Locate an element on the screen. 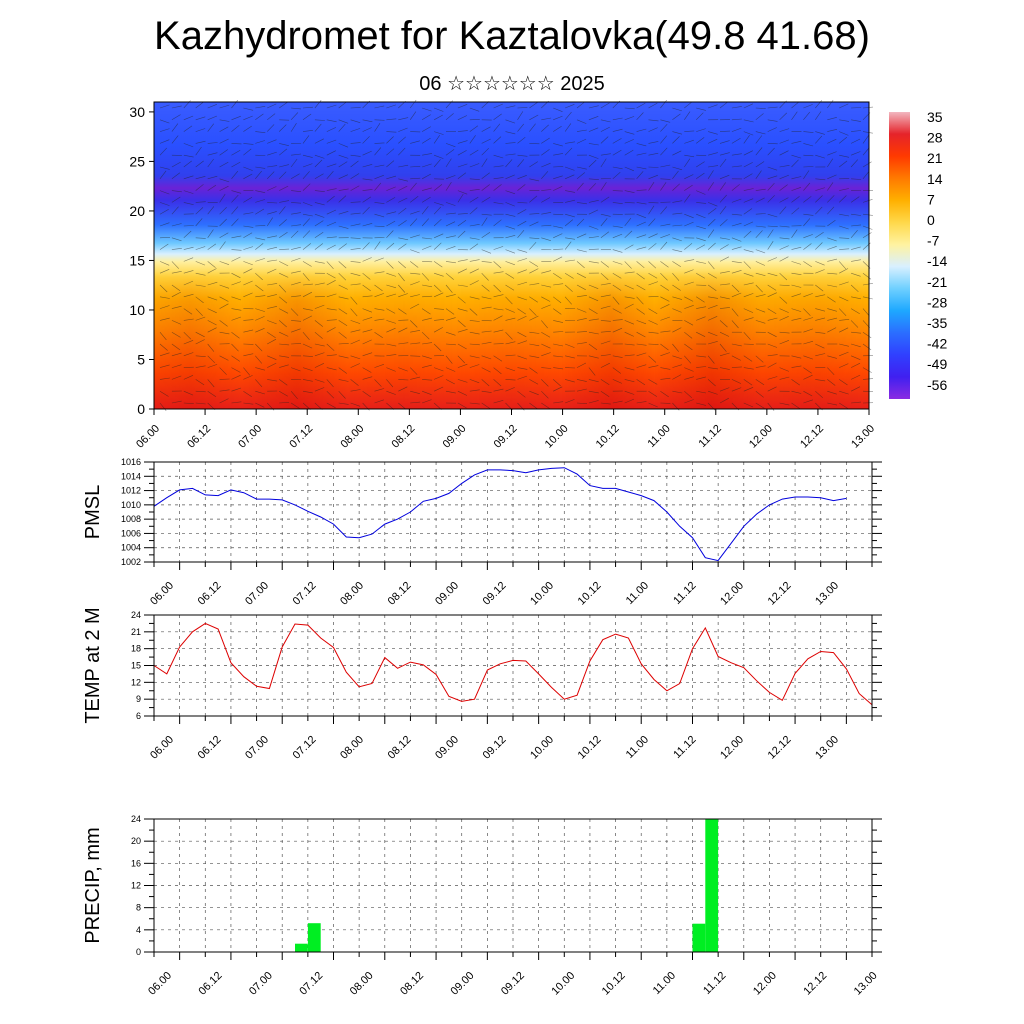 The height and width of the screenshot is (1024, 1024). y-tick-label-24: 24 is located at coordinates (136, 615).